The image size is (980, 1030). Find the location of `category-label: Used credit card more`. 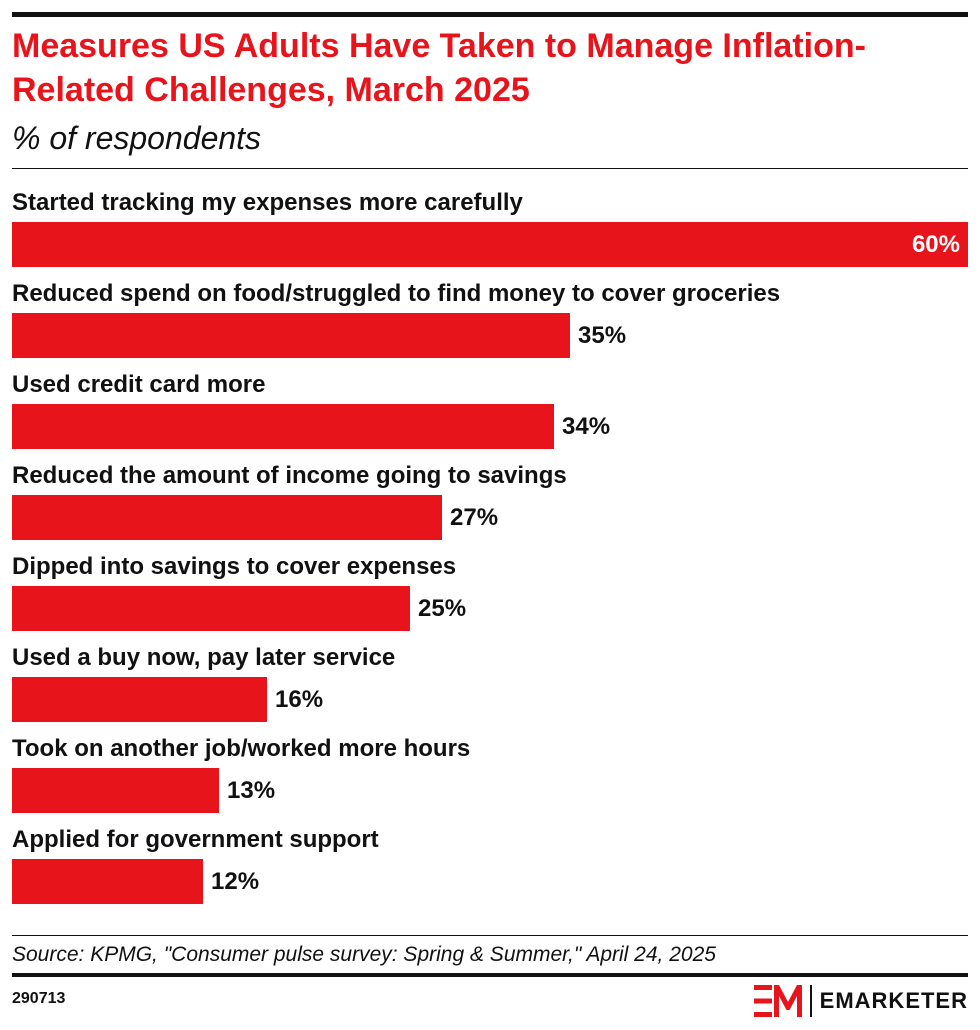

category-label: Used credit card more is located at coordinates (139, 384).